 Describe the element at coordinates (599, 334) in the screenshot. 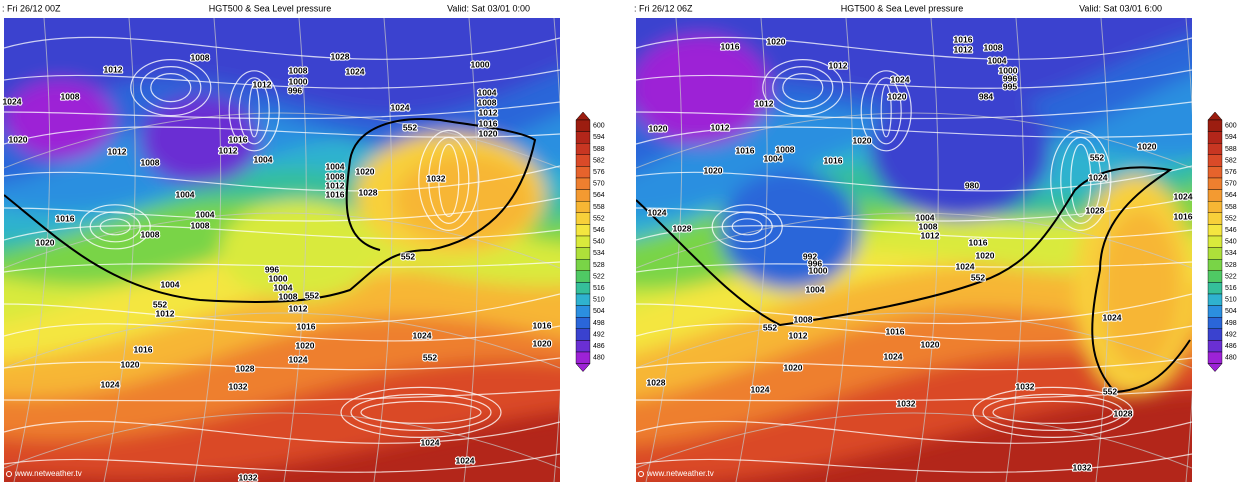

I see `colorbar-label: 492` at that location.